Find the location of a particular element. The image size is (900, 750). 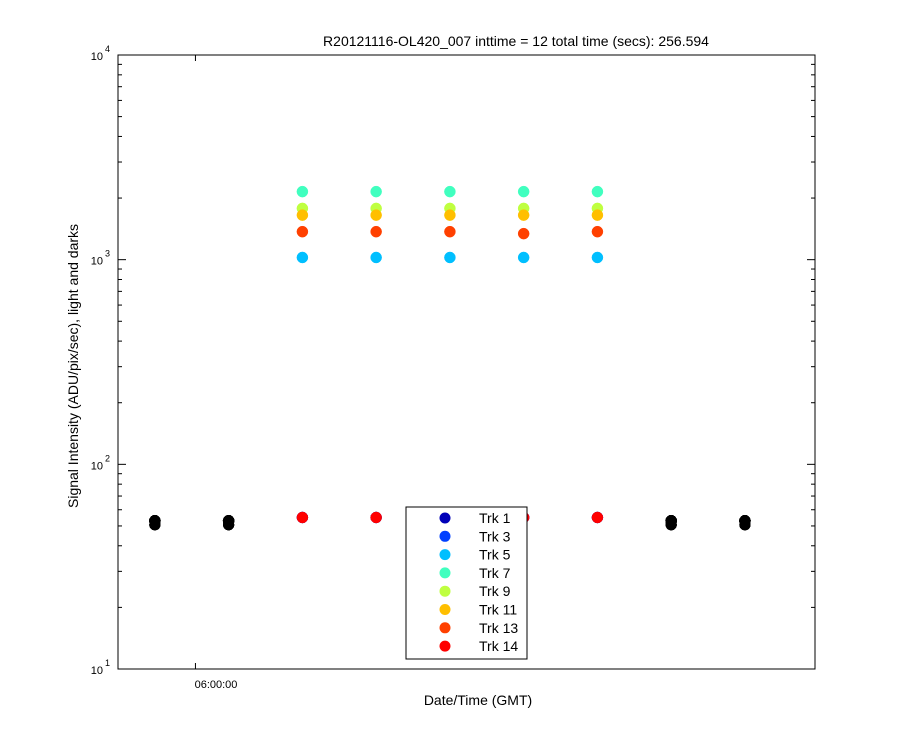

y-tick-exponent: 1 is located at coordinates (107, 663).